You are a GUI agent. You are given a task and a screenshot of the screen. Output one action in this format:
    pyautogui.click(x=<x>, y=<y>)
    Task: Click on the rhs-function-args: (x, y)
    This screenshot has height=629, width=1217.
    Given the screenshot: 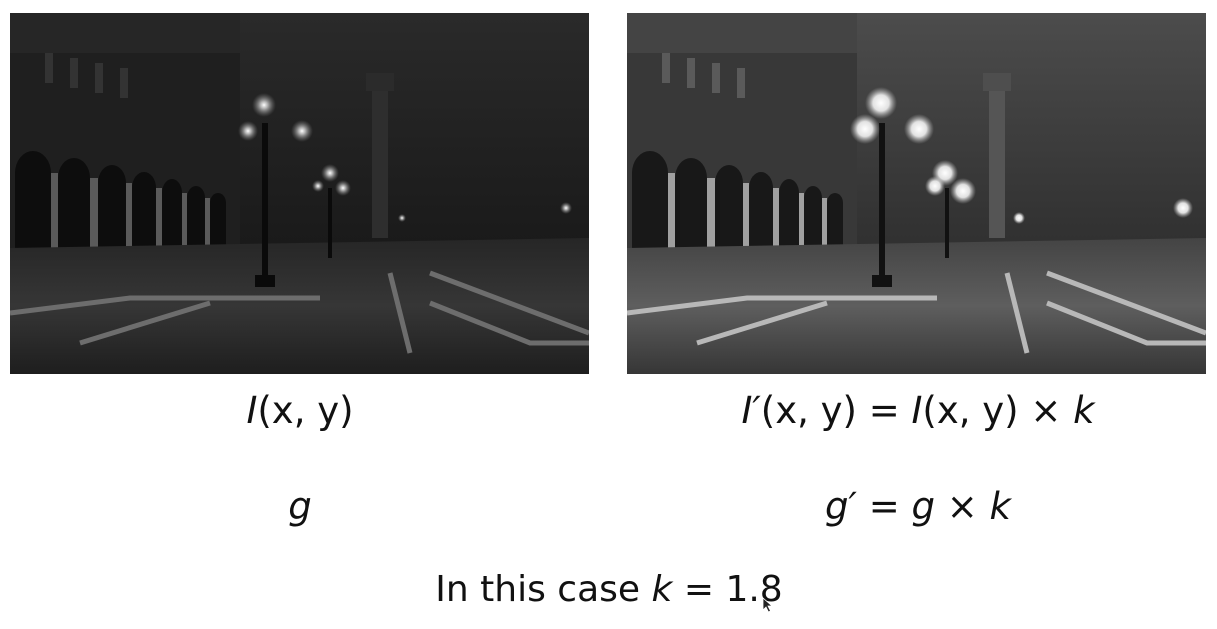 What is the action you would take?
    pyautogui.click(x=970, y=410)
    